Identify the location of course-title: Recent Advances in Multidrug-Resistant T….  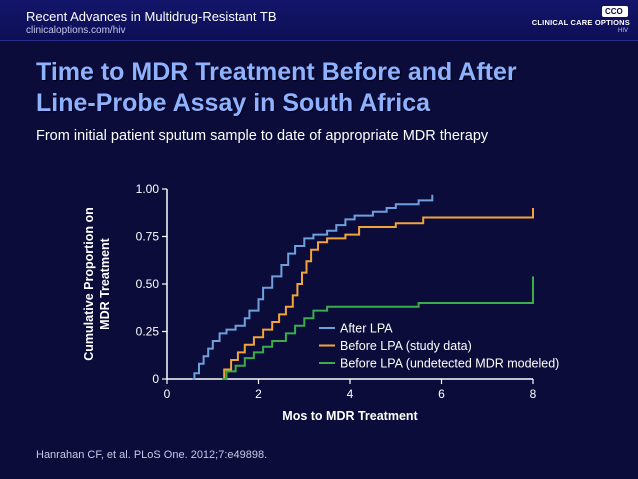
(151, 16).